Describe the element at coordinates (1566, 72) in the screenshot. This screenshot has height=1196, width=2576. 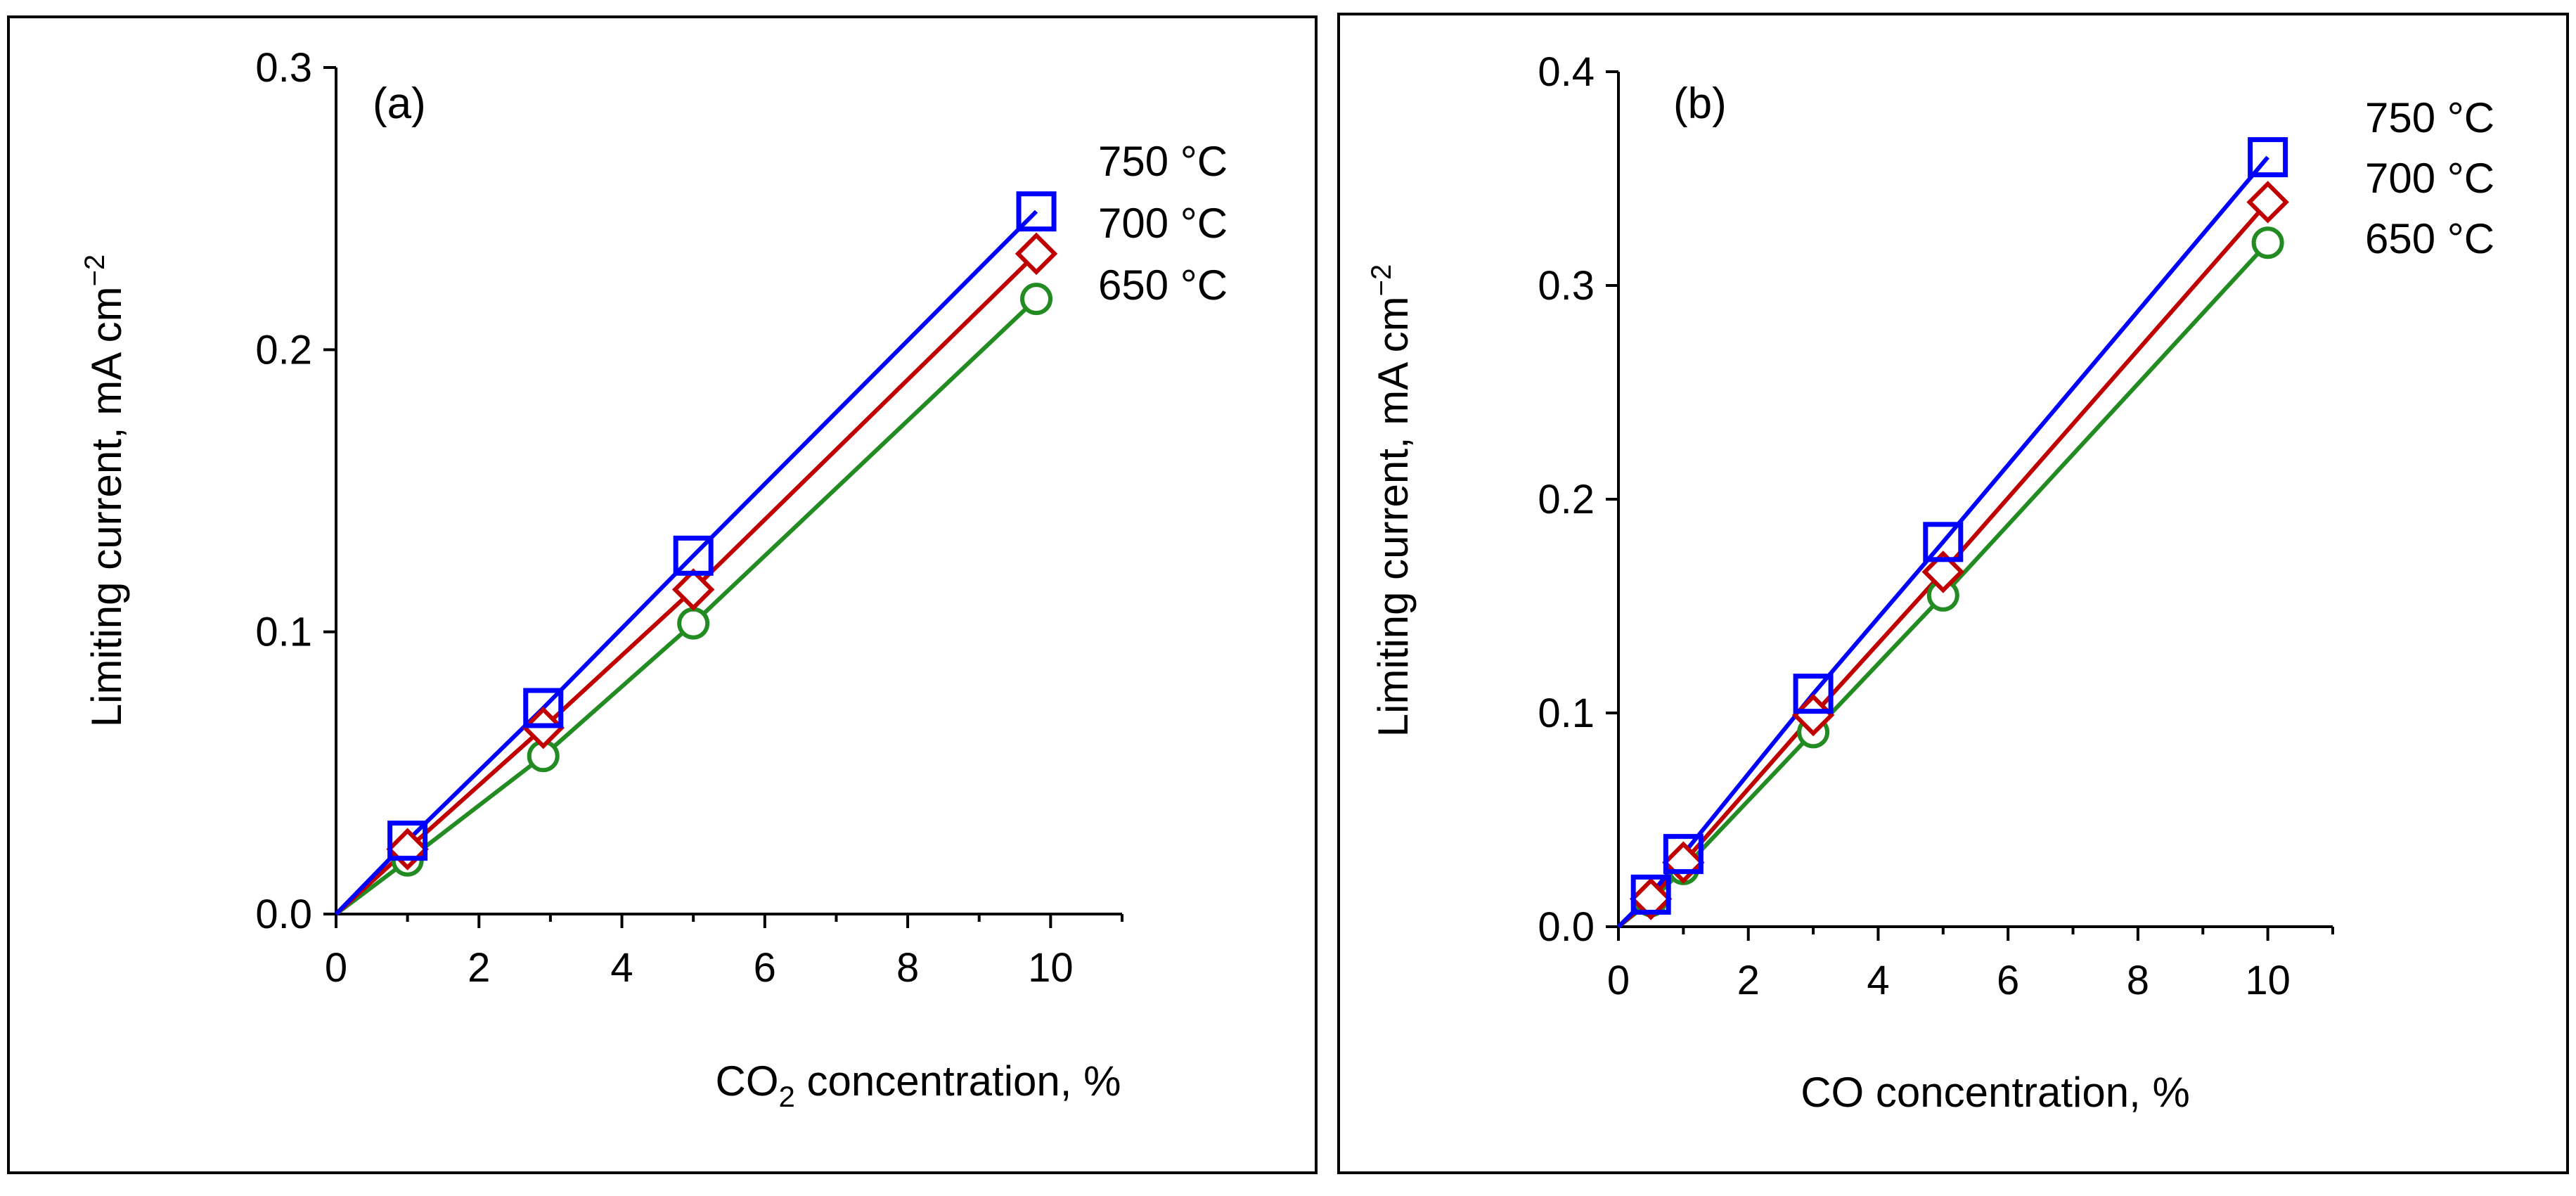
I see `y-tick-label: 0.4` at that location.